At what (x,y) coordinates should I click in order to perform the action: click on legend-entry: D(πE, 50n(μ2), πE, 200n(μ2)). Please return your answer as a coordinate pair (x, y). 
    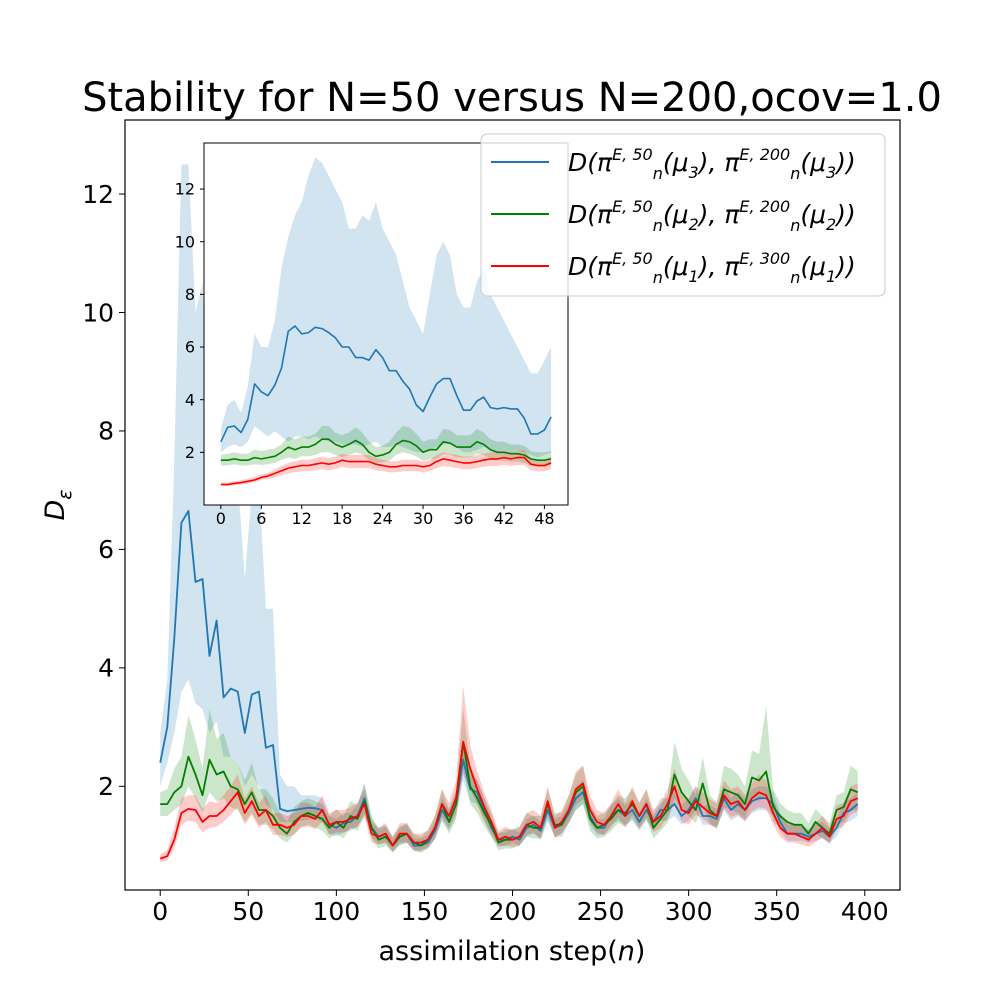
    Looking at the image, I should click on (673, 216).